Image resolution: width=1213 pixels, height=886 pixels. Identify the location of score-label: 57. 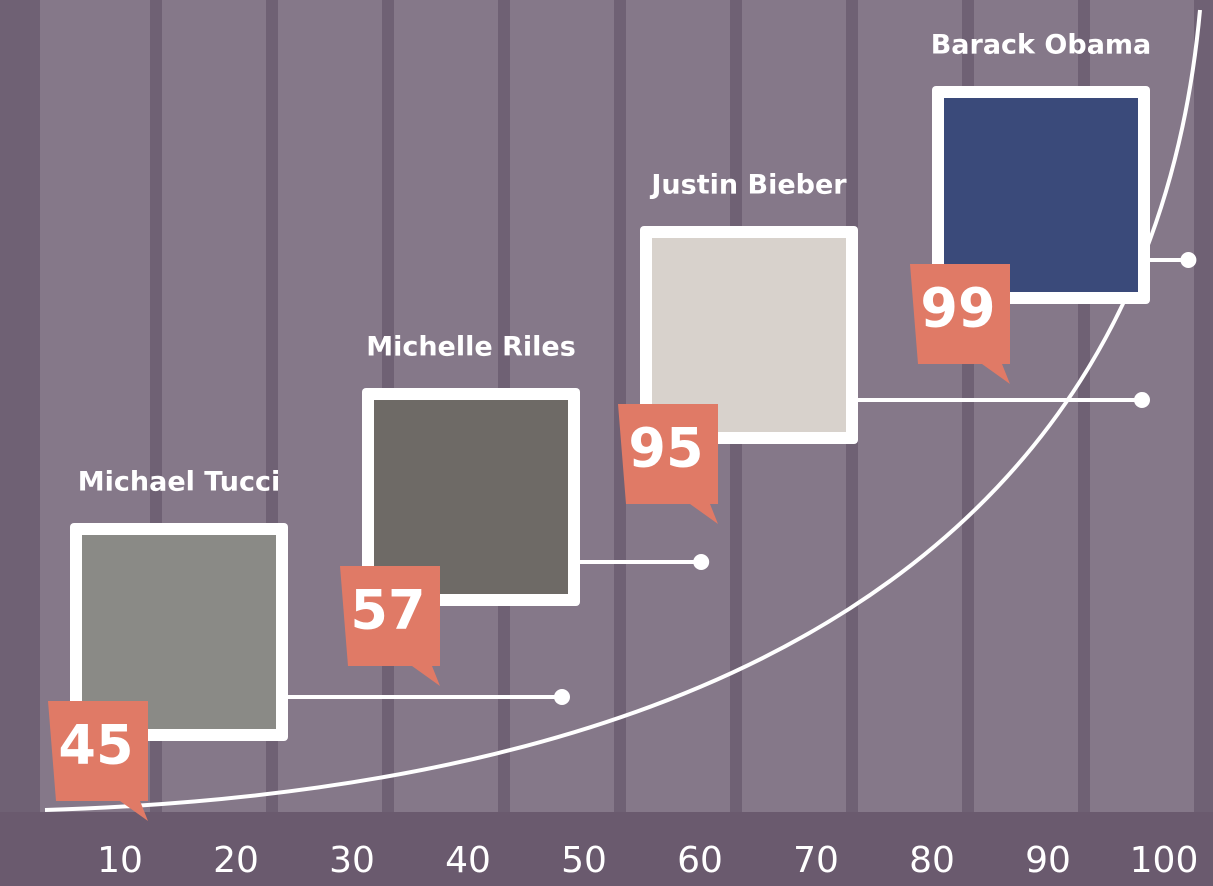
(387, 610).